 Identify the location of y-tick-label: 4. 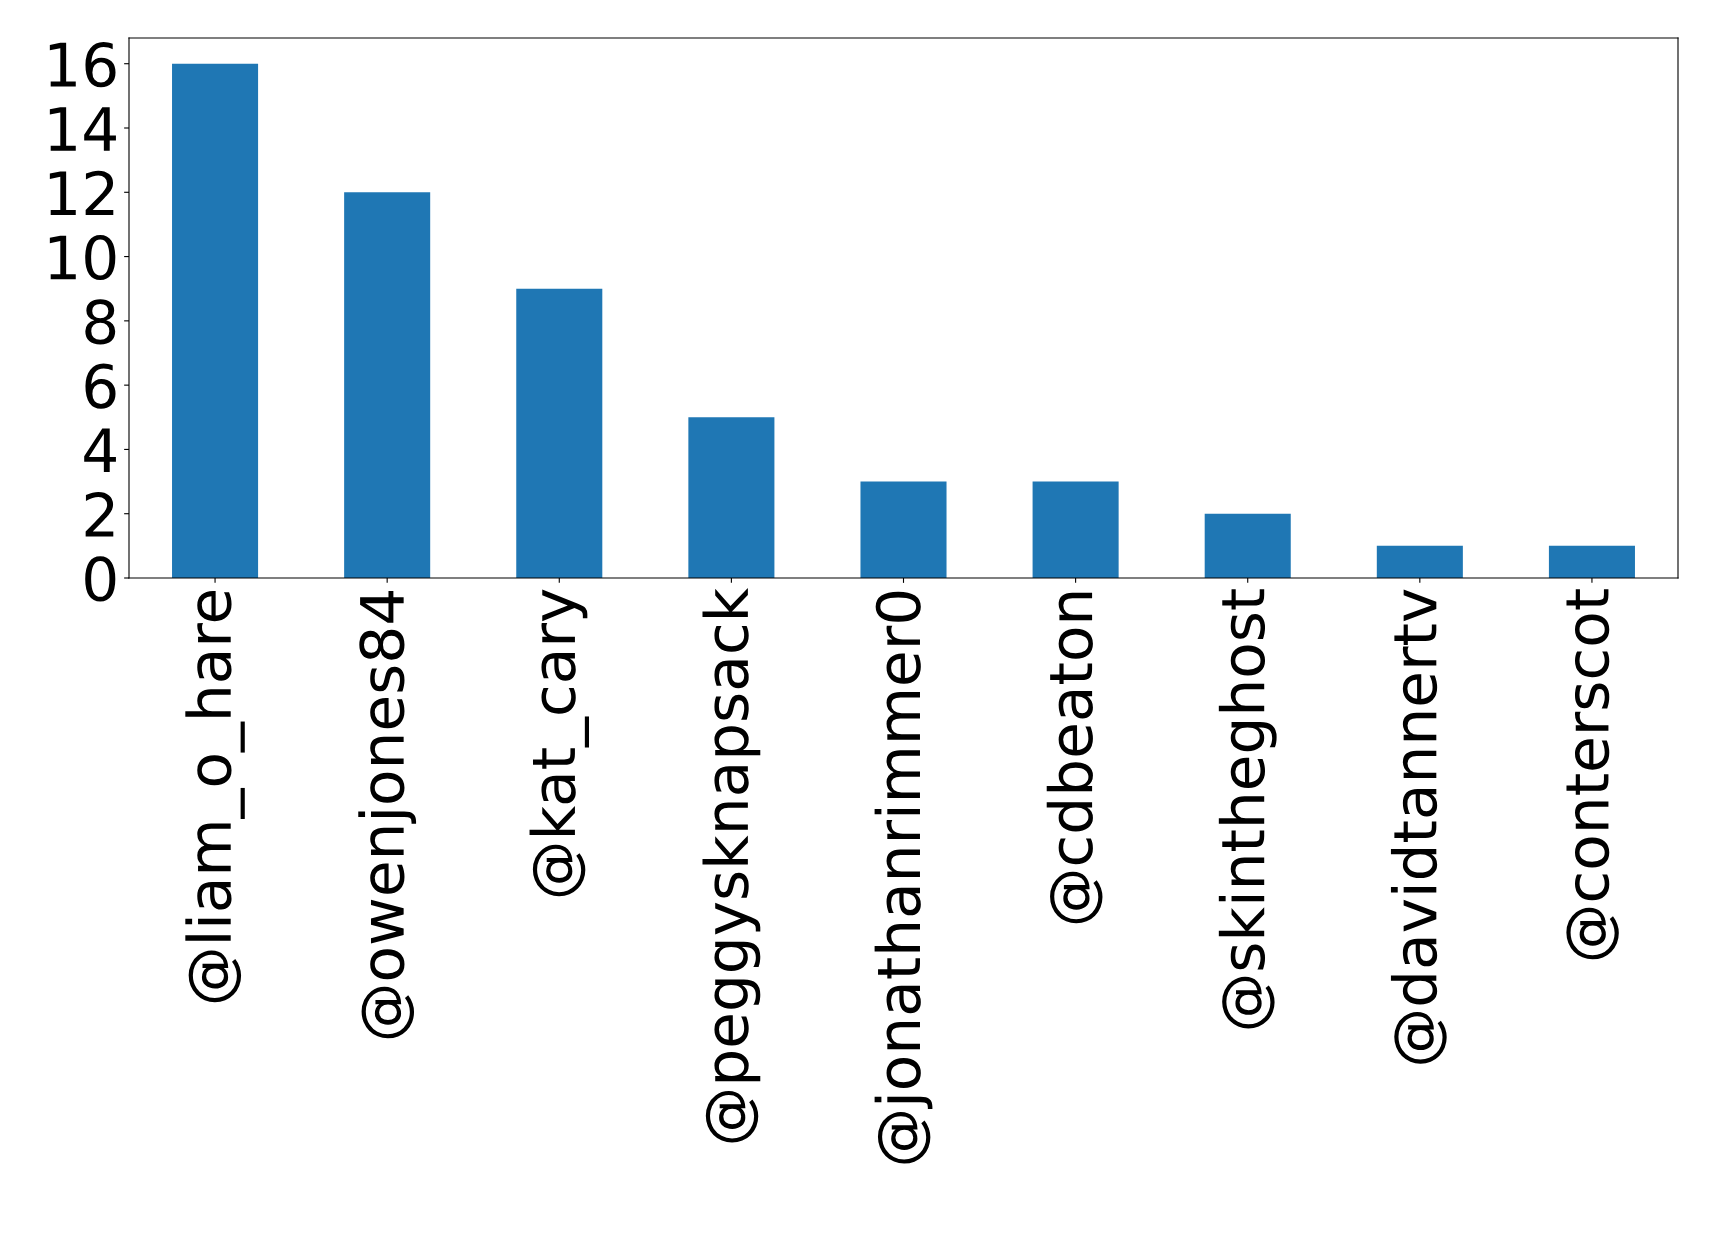
(100, 450).